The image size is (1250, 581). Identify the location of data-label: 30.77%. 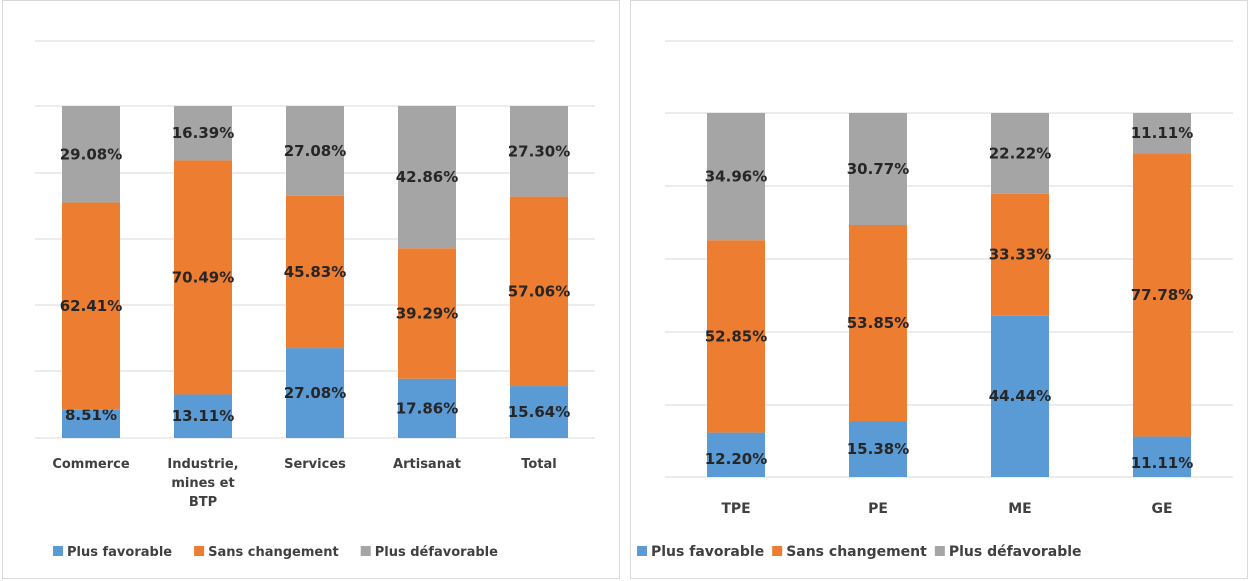
(878, 169).